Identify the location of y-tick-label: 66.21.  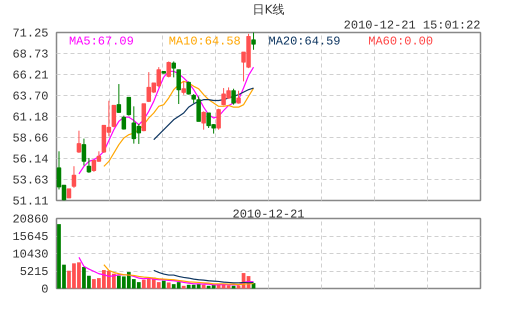
(30, 75).